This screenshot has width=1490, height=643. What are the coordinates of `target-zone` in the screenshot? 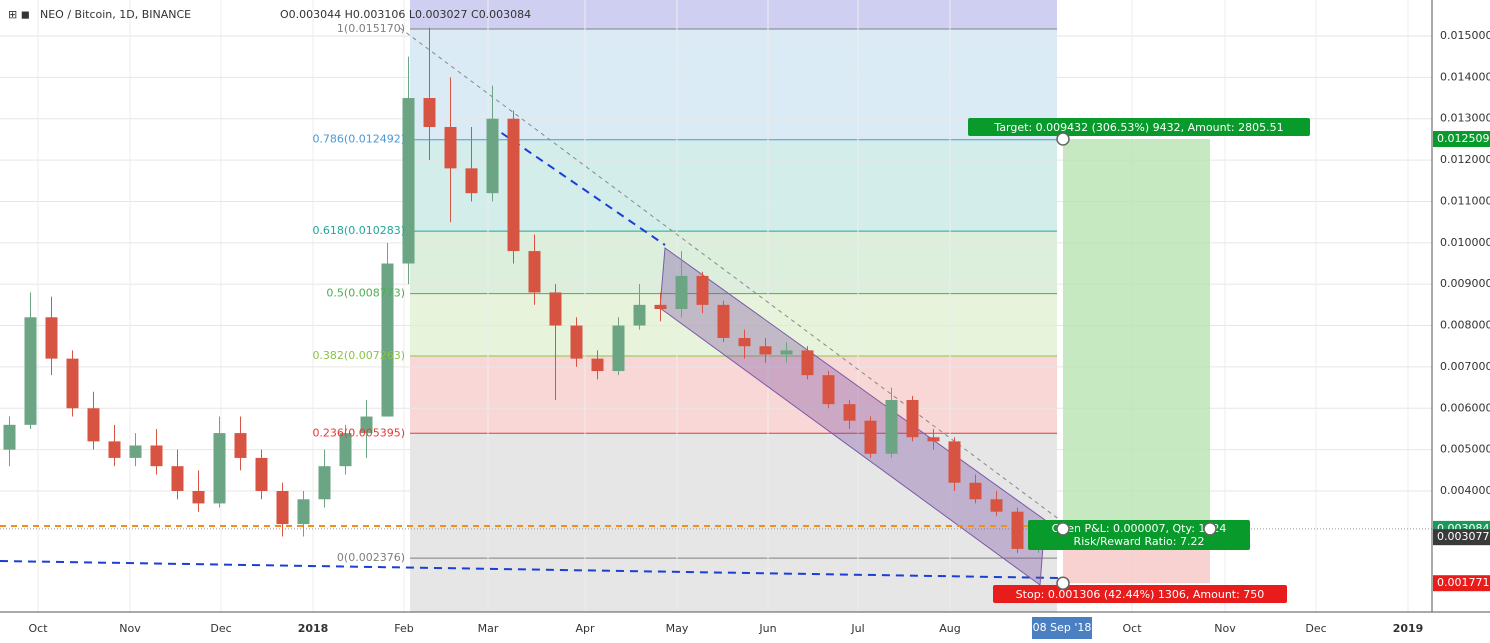 It's located at (1136, 334).